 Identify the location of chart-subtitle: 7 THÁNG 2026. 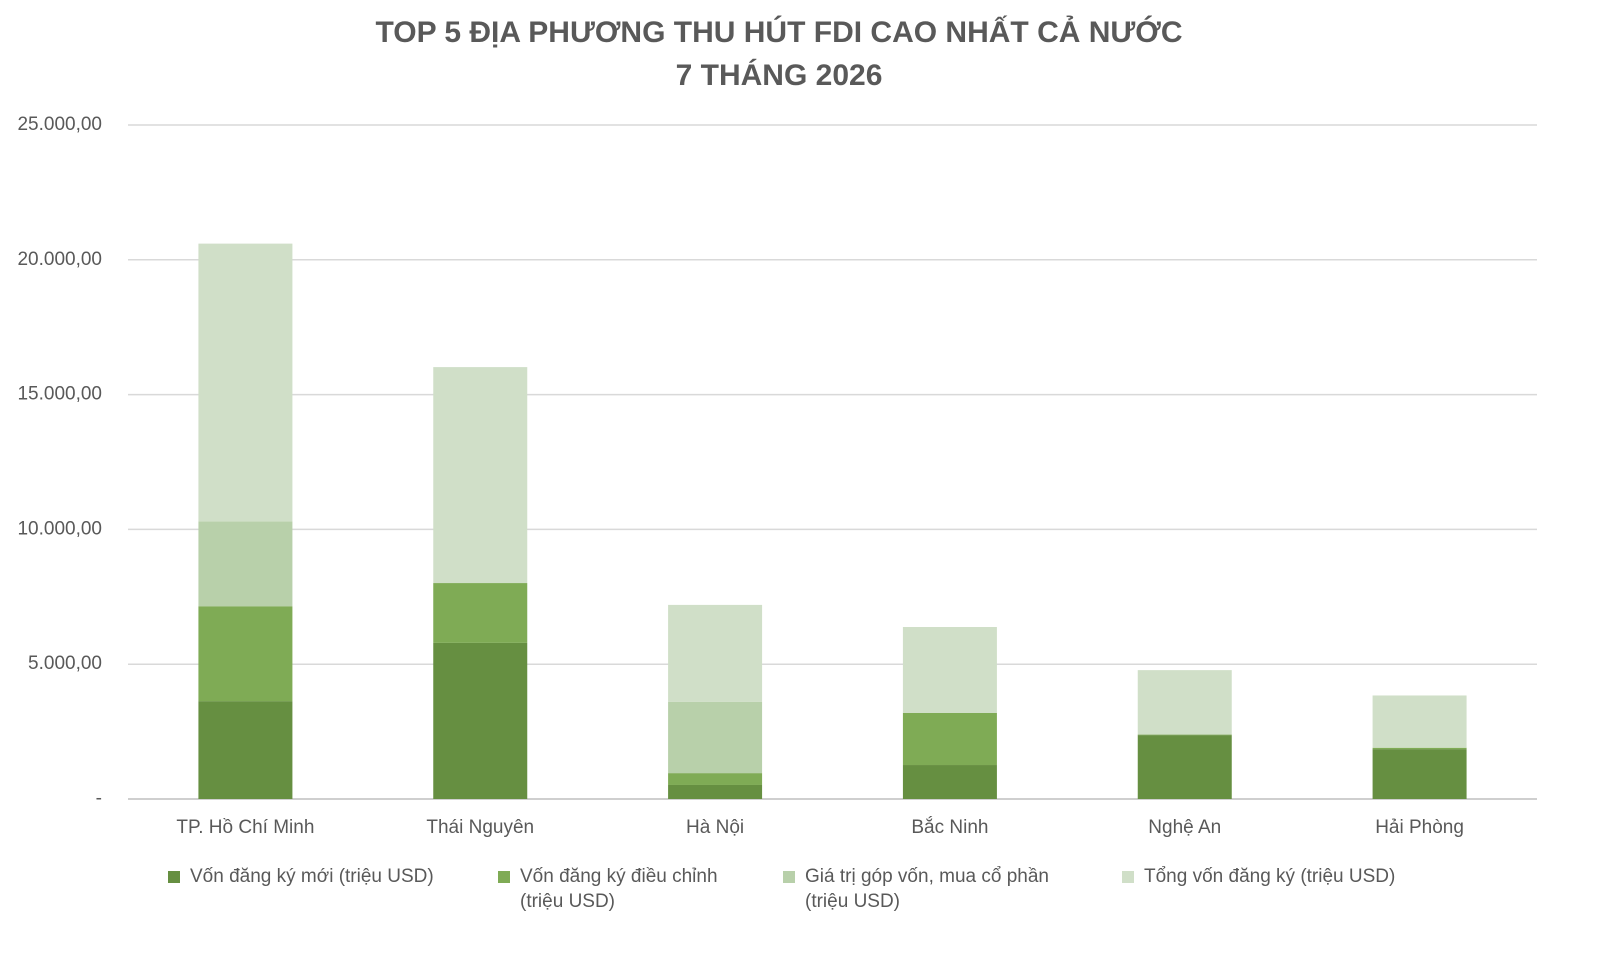
(779, 75).